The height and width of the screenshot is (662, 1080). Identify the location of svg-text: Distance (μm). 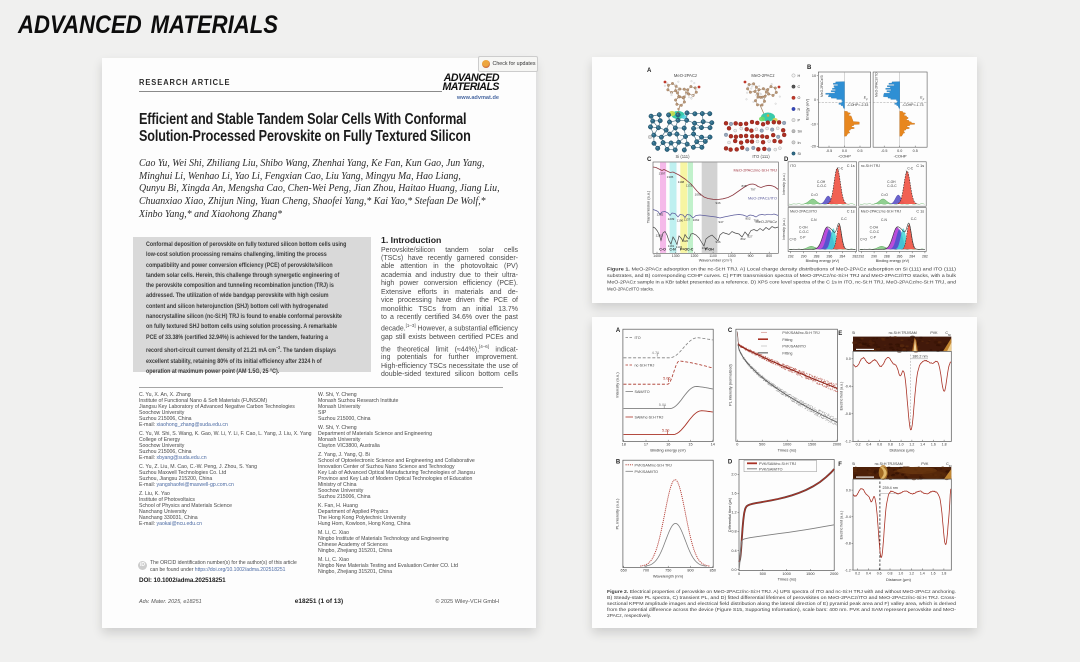
(903, 449).